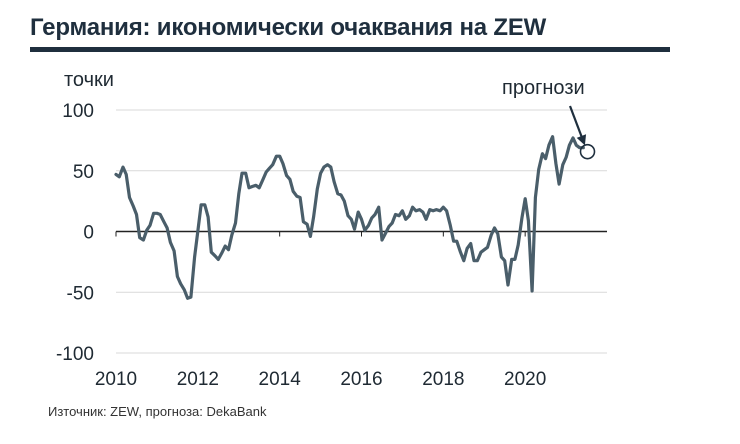 The width and height of the screenshot is (740, 444). Describe the element at coordinates (576, 124) in the screenshot. I see `annotation-arrow` at that location.